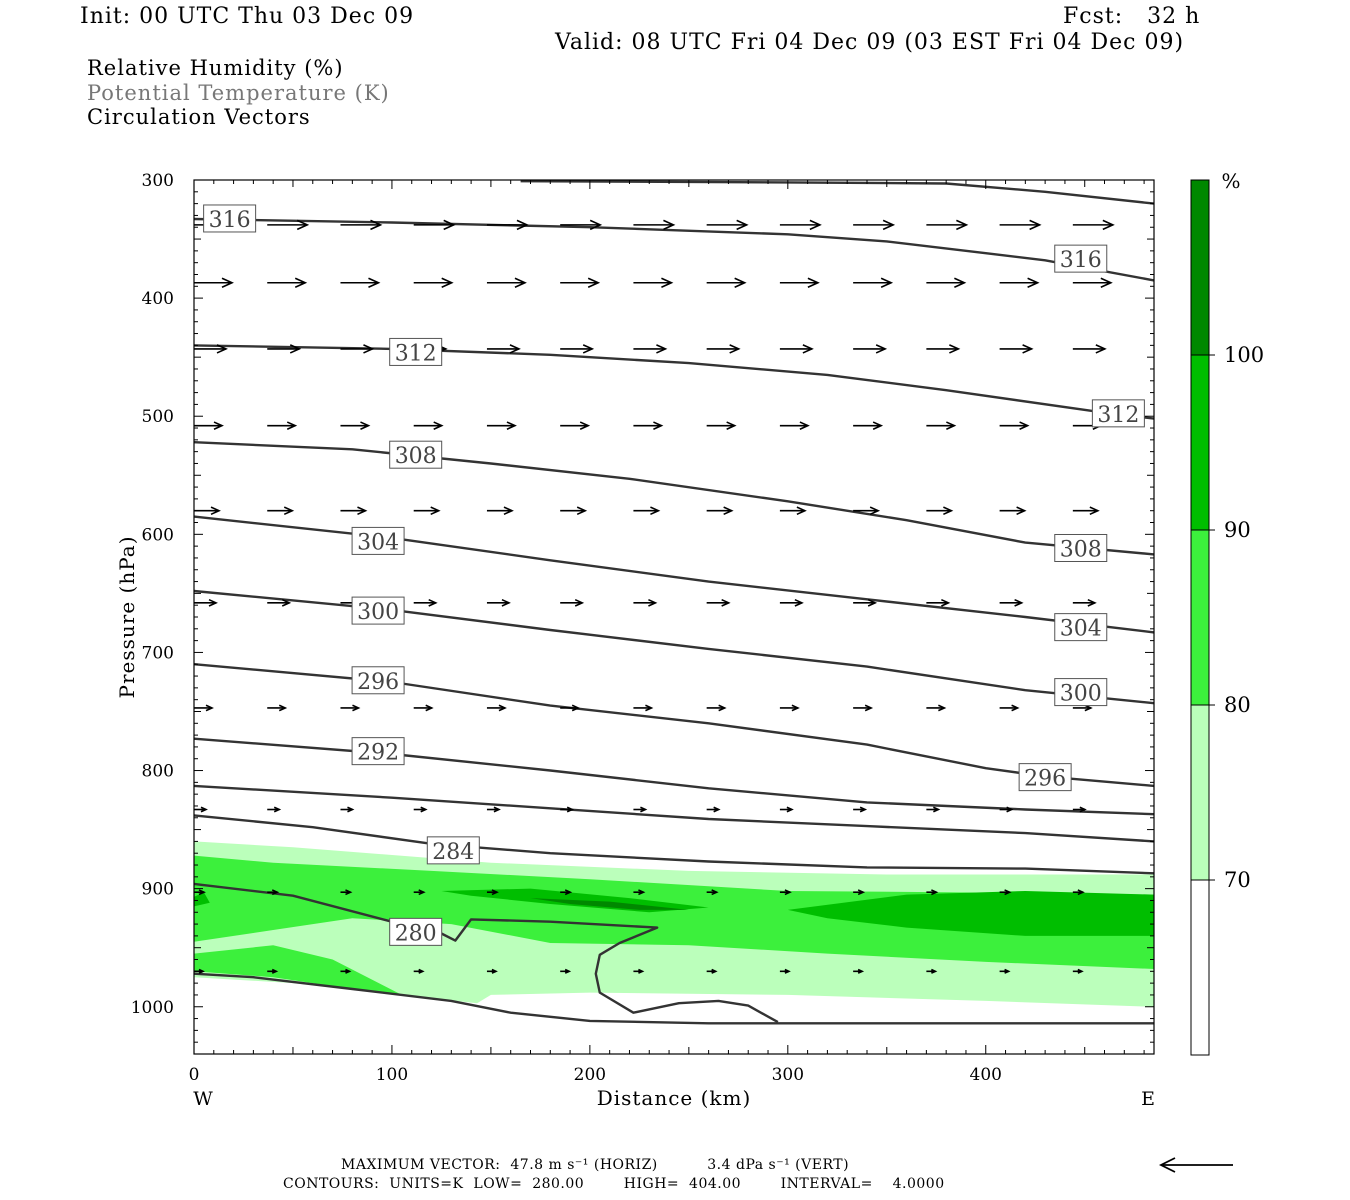 The image size is (1350, 1200). What do you see at coordinates (158, 890) in the screenshot?
I see `y-tick-label: 900` at bounding box center [158, 890].